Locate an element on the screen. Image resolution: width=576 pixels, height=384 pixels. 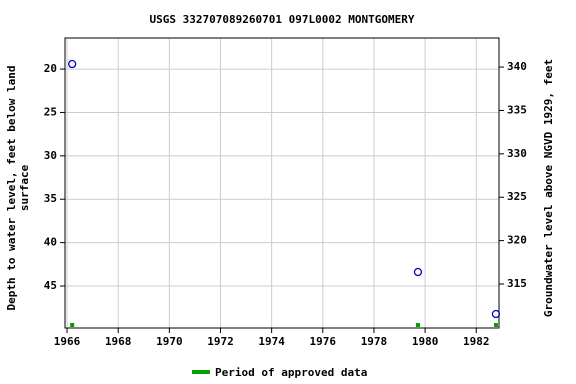
x-tick-label: 1966 is located at coordinates (67, 341).